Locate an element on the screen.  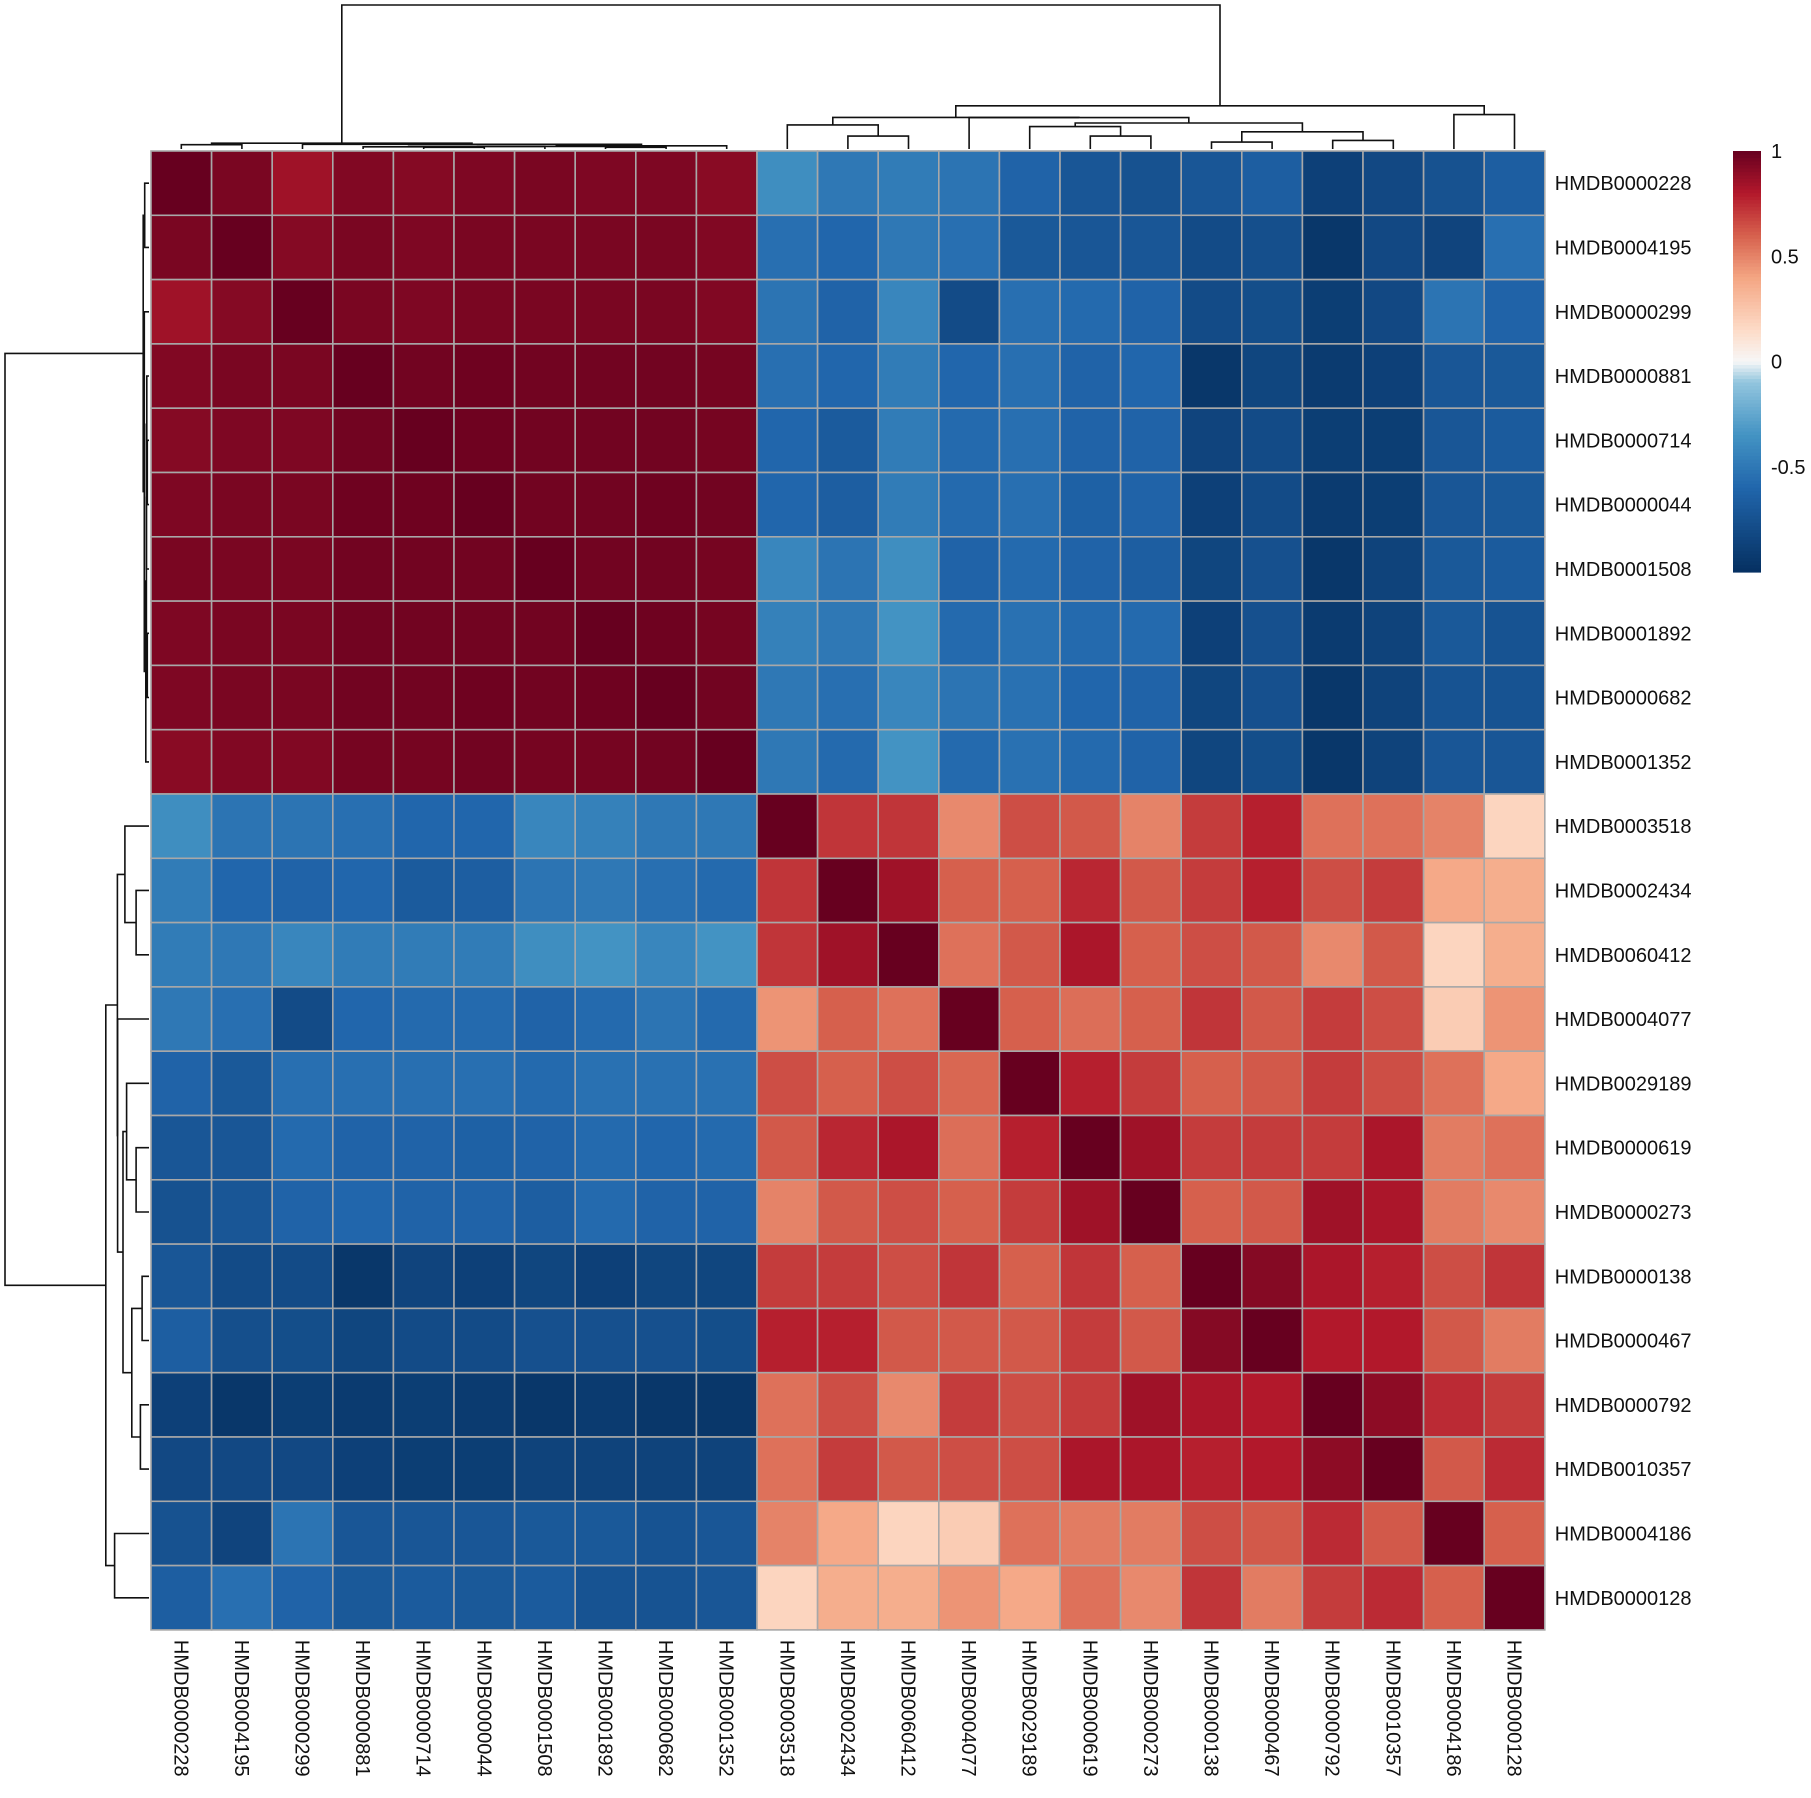
row-label: HMDB0000273 is located at coordinates (1623, 1213).